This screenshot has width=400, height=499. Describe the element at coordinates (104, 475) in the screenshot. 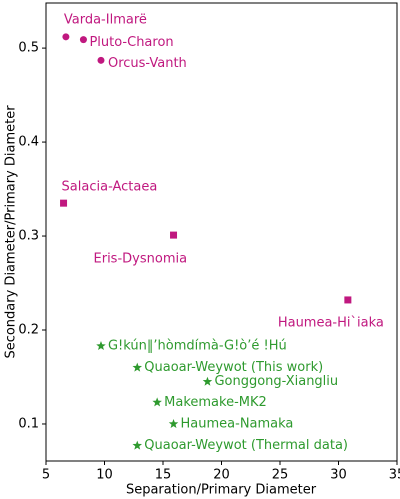

I see `x-tick-label: 10` at that location.